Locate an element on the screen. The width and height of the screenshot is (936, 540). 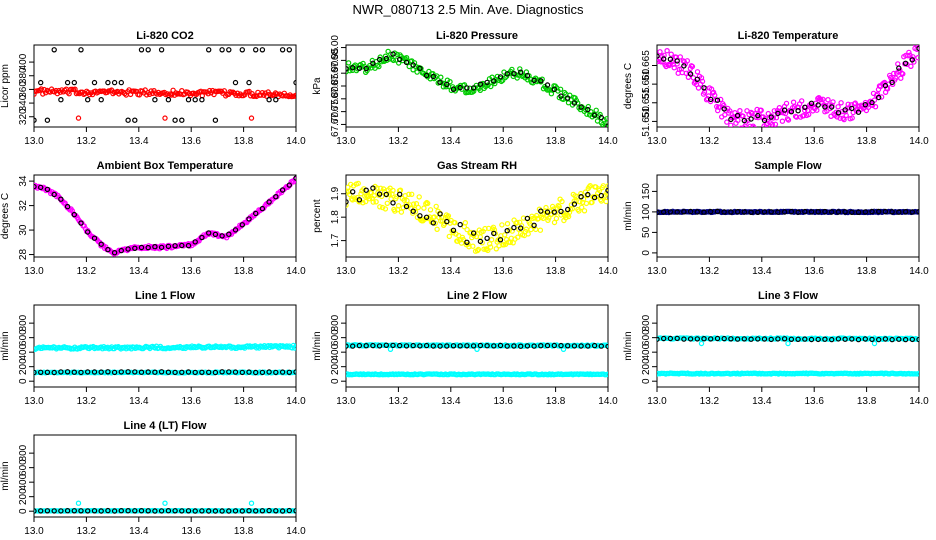
y-axis-label: kPa is located at coordinates (317, 86).